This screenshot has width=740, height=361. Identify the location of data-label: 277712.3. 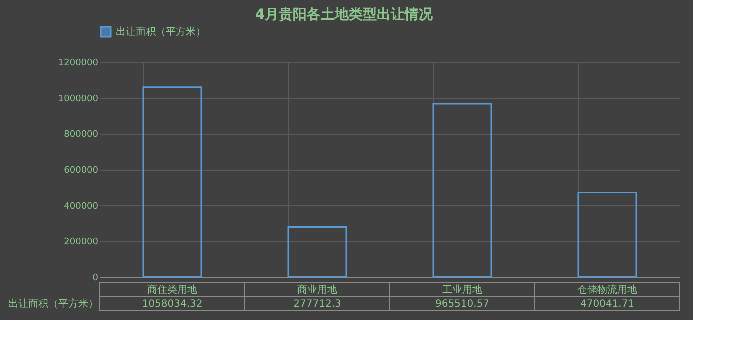
(318, 304).